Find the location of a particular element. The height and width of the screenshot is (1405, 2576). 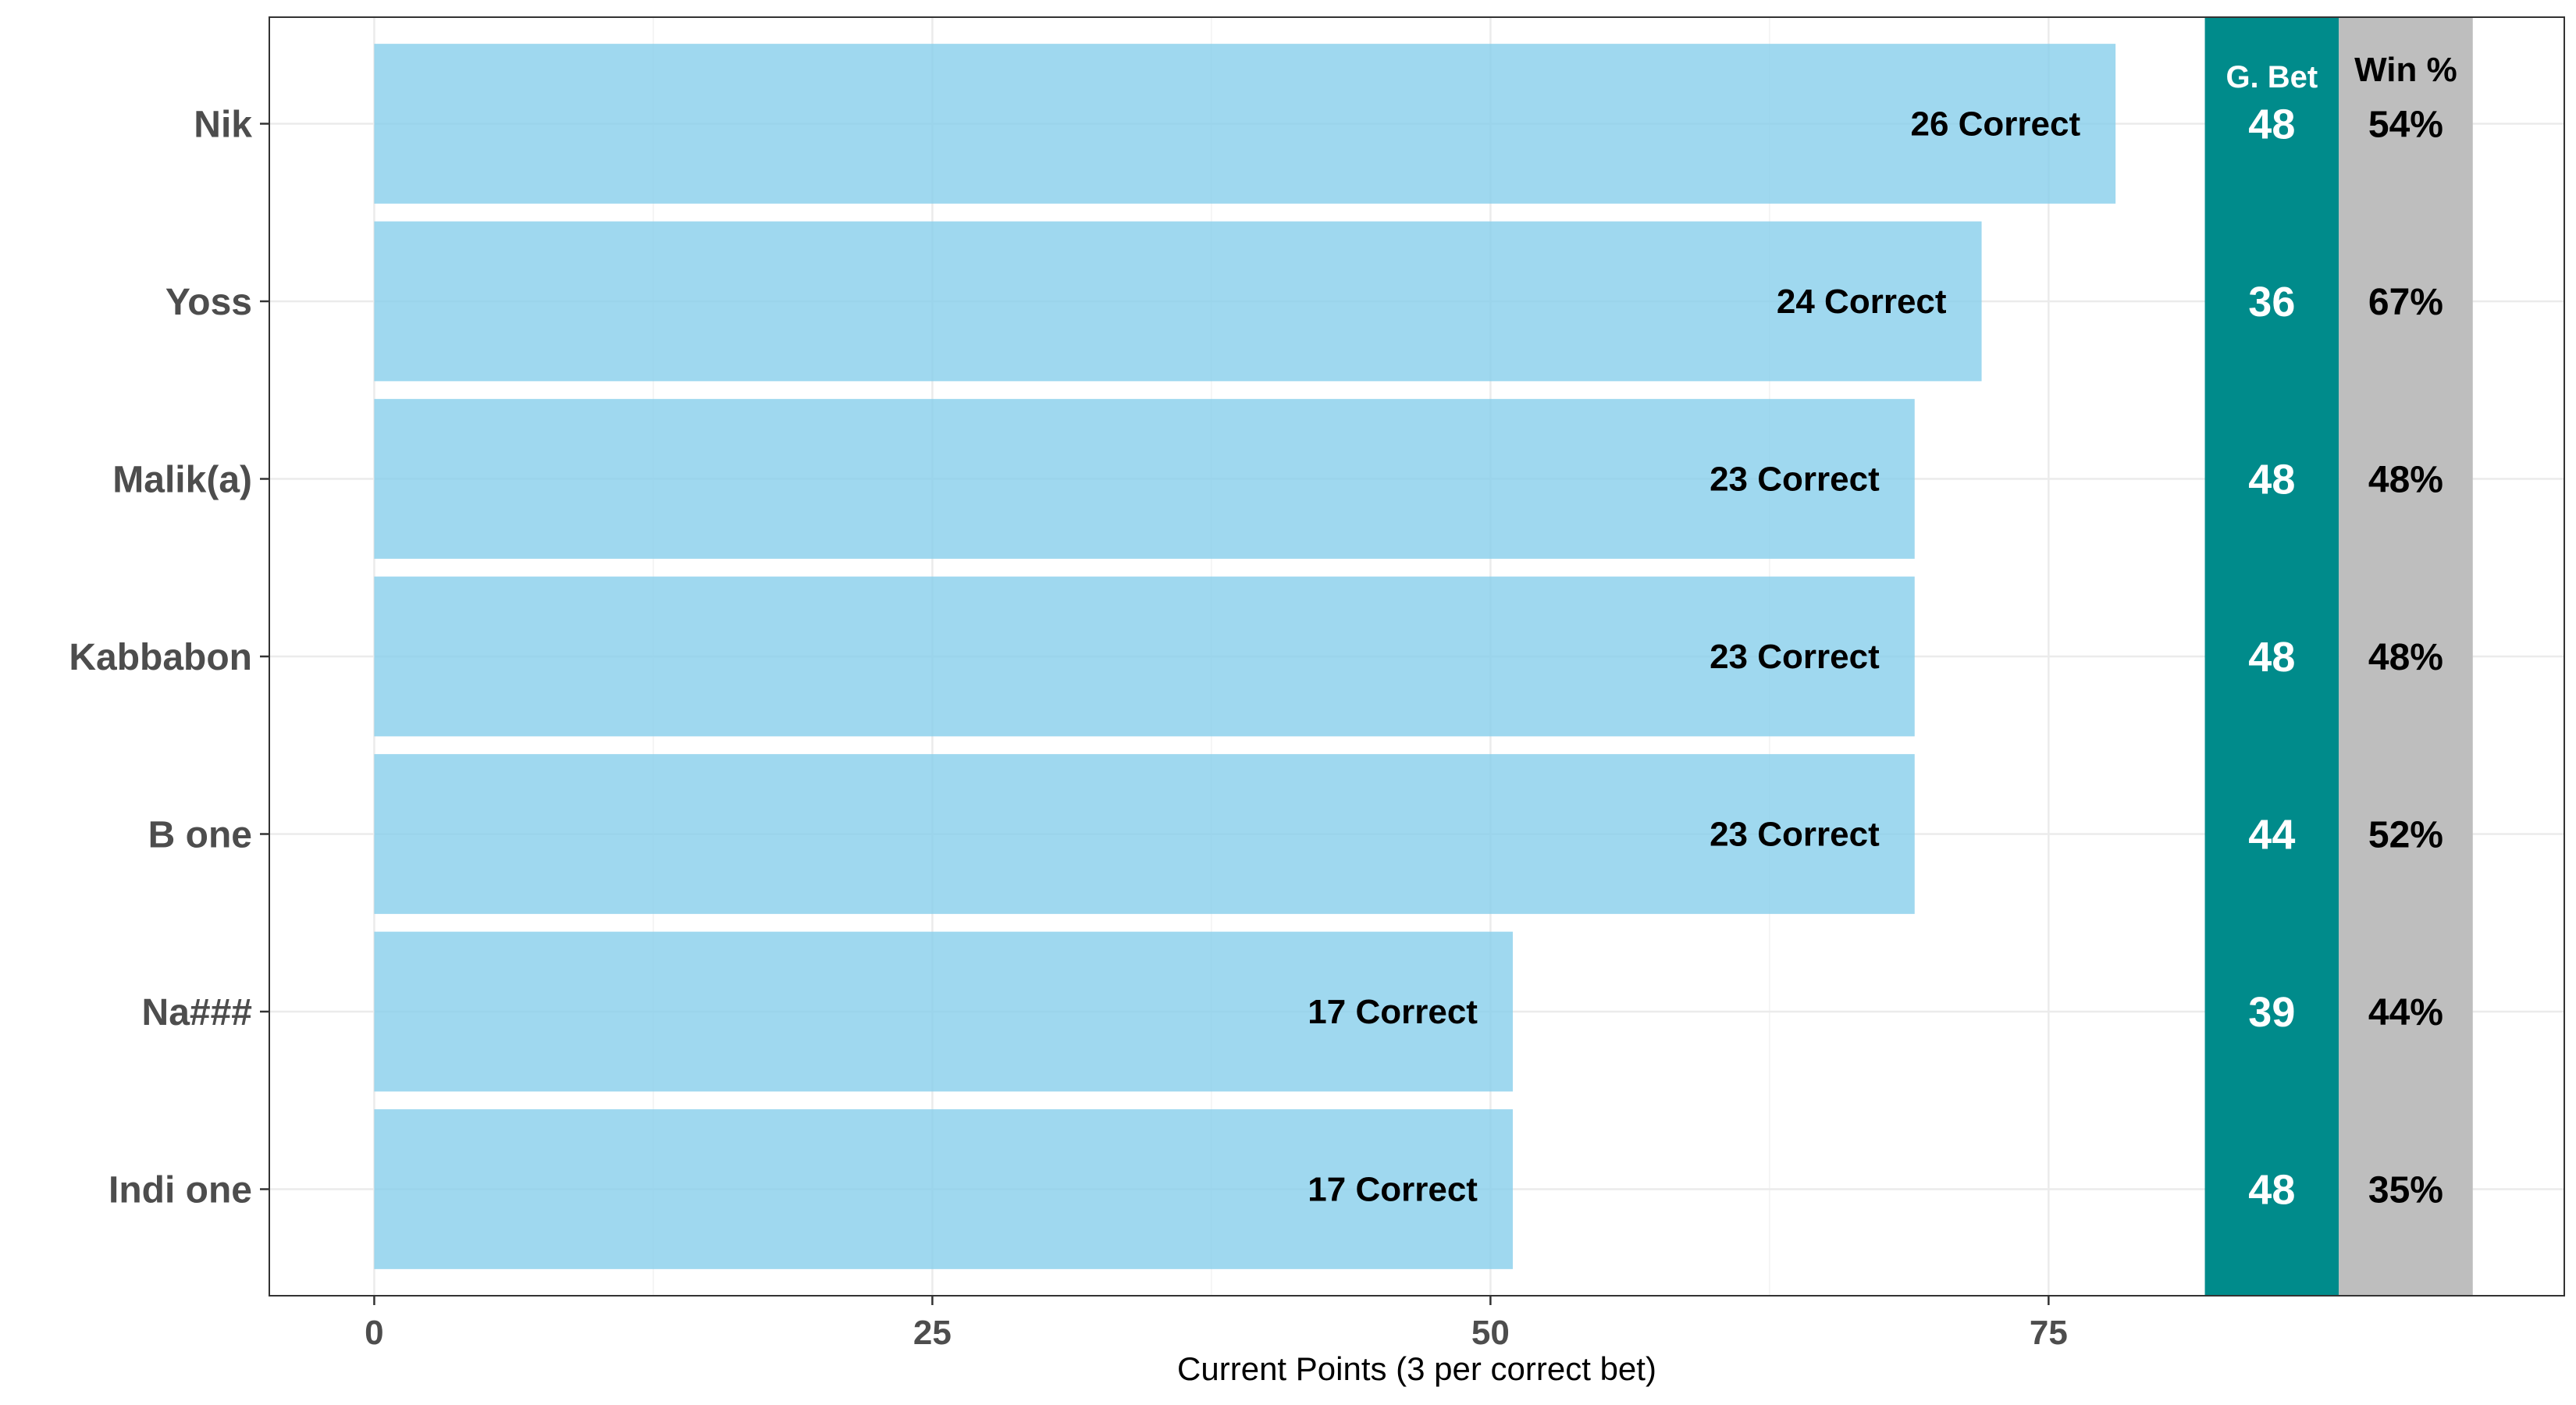

side-columns is located at coordinates (2338, 656).